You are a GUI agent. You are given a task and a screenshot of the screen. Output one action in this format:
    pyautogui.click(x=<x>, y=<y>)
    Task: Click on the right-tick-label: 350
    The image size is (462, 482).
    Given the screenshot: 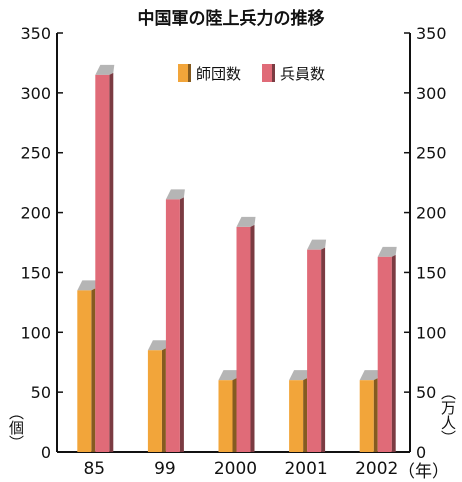 What is the action you would take?
    pyautogui.click(x=431, y=33)
    